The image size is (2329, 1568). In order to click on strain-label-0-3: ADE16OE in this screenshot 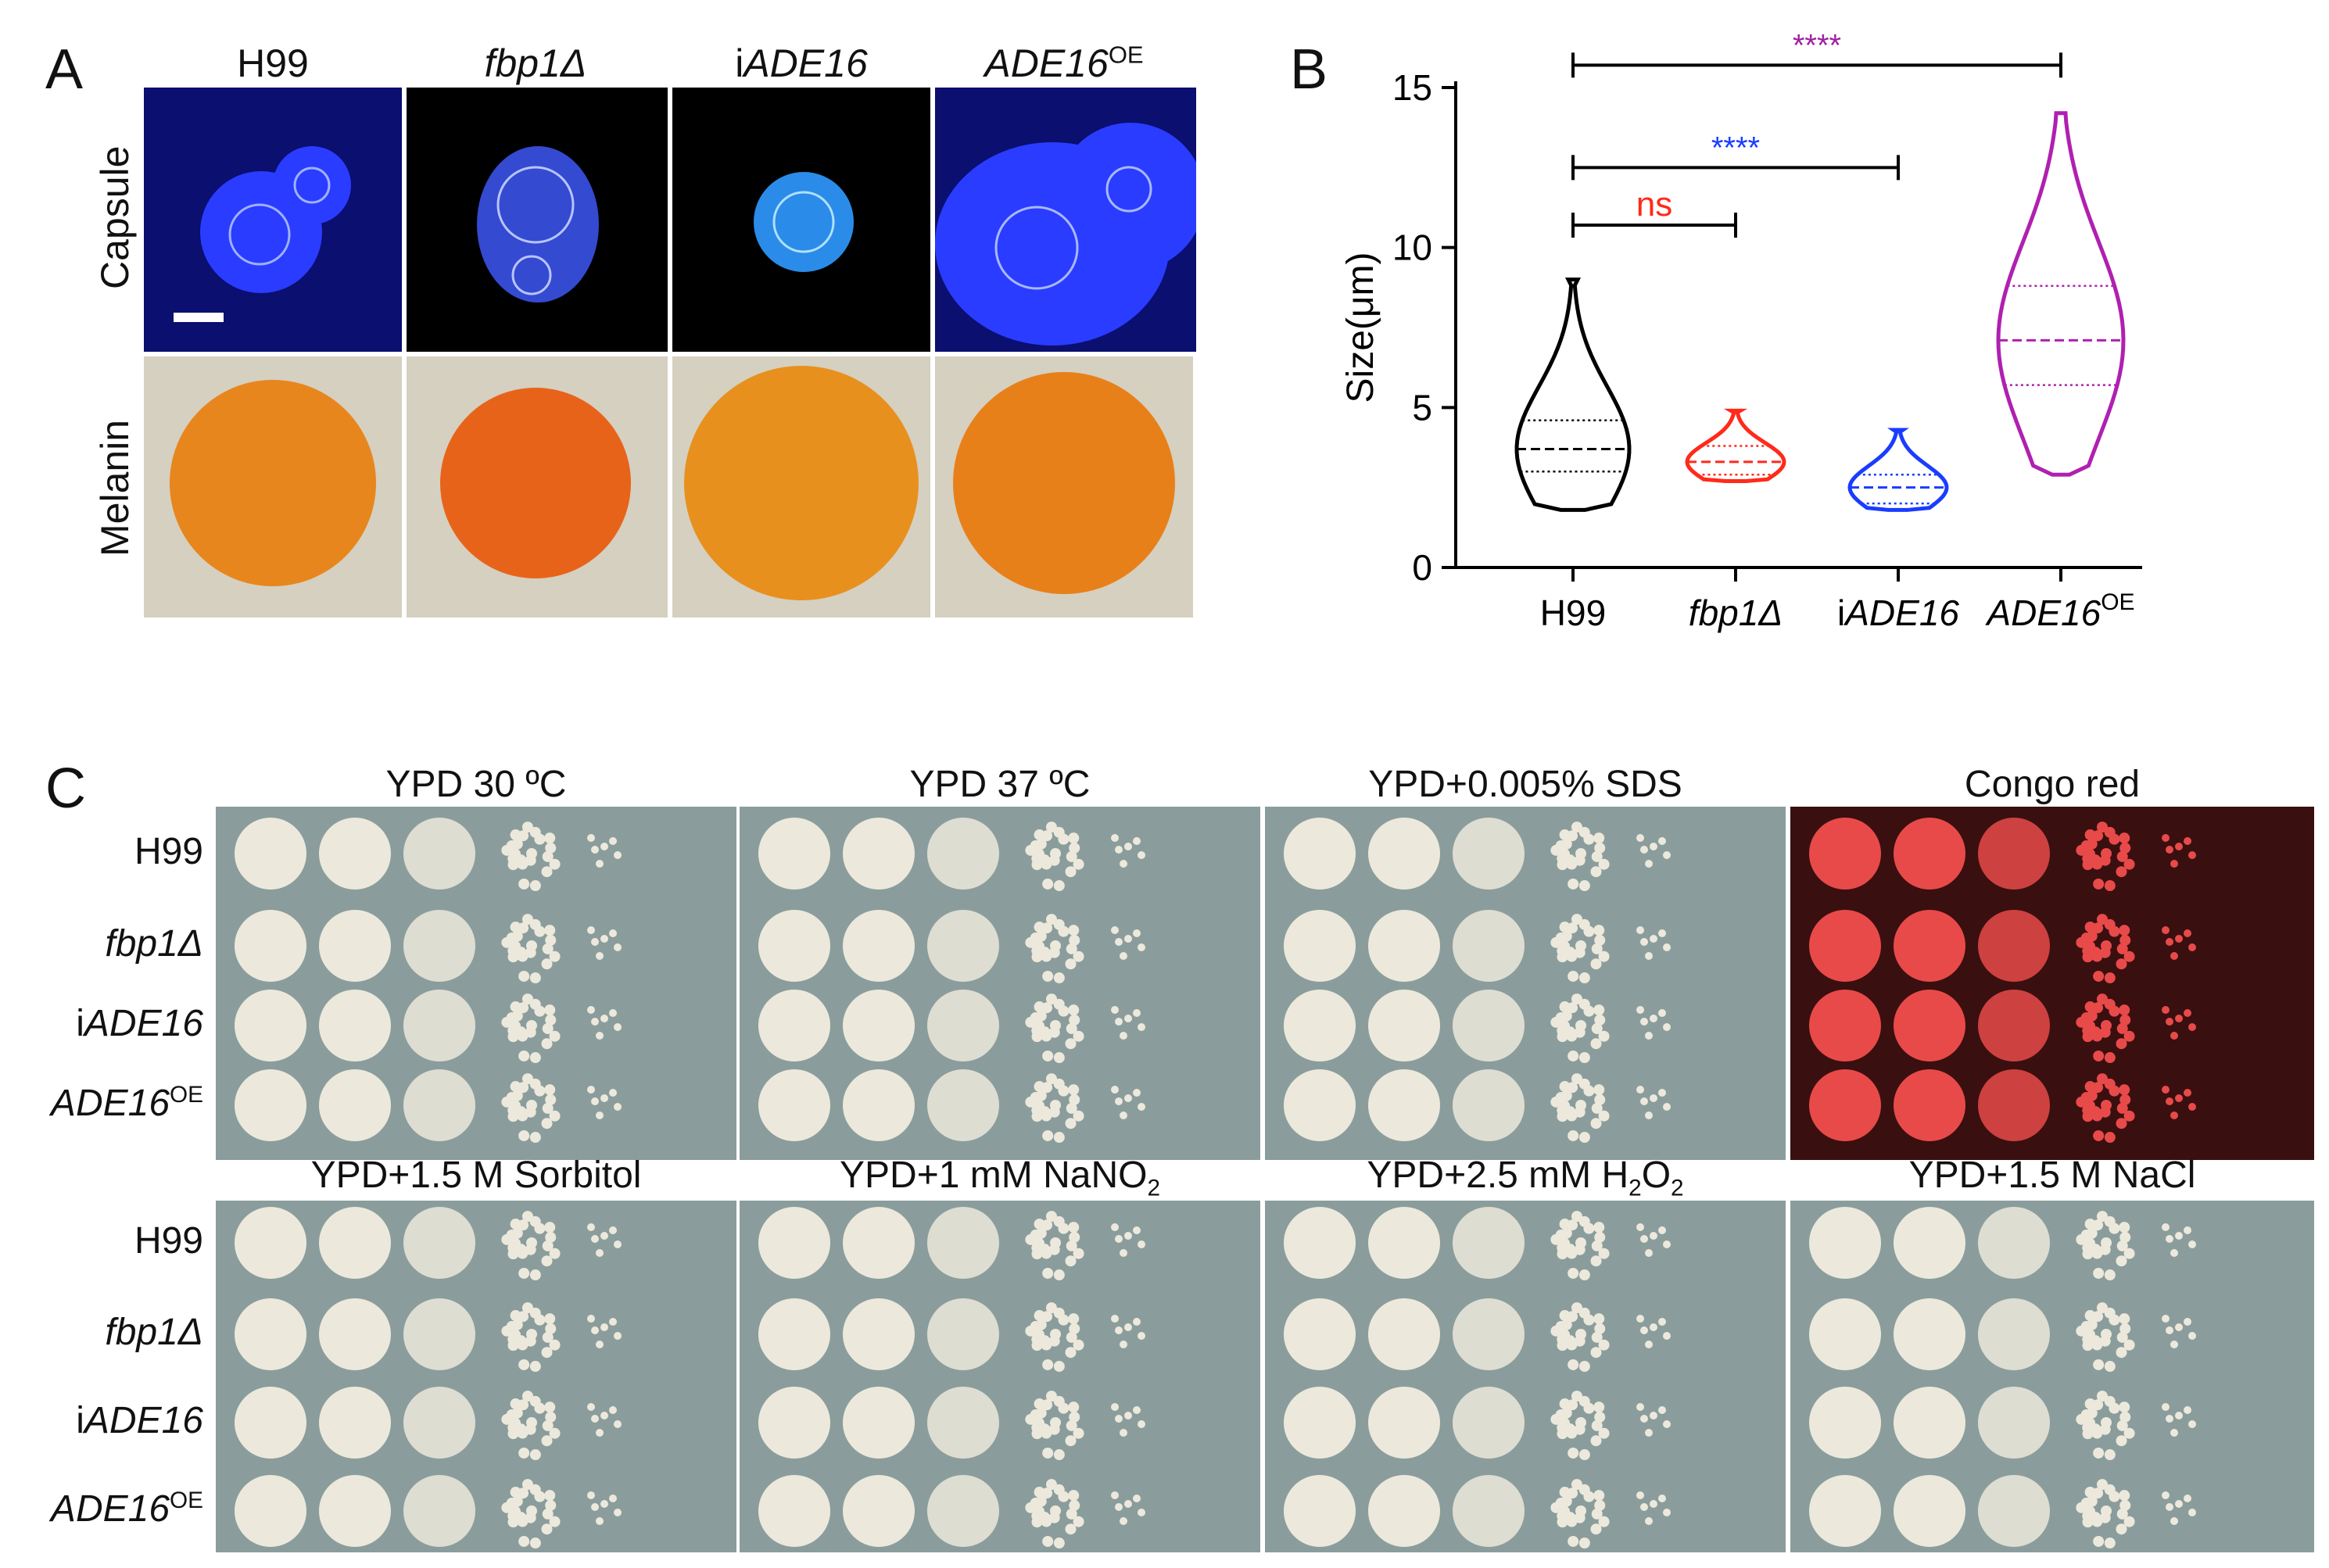, I will do `click(101, 1103)`.